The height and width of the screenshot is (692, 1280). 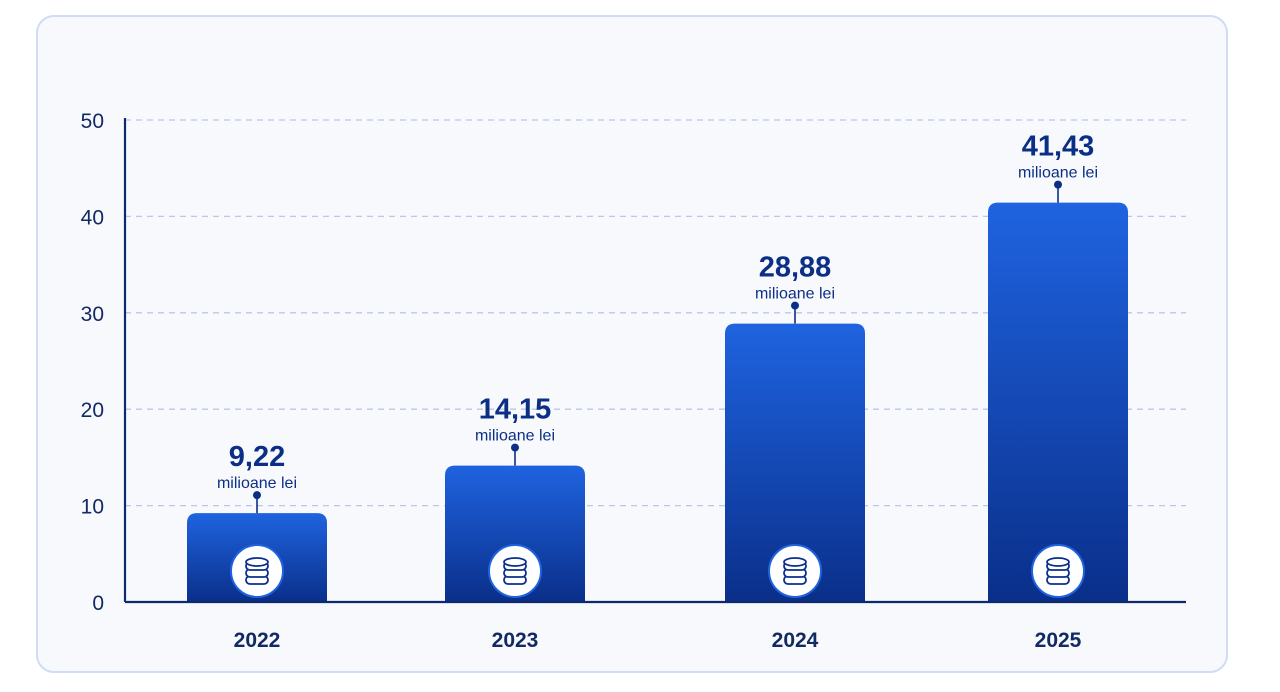 What do you see at coordinates (92, 507) in the screenshot?
I see `y-tick-label: 10` at bounding box center [92, 507].